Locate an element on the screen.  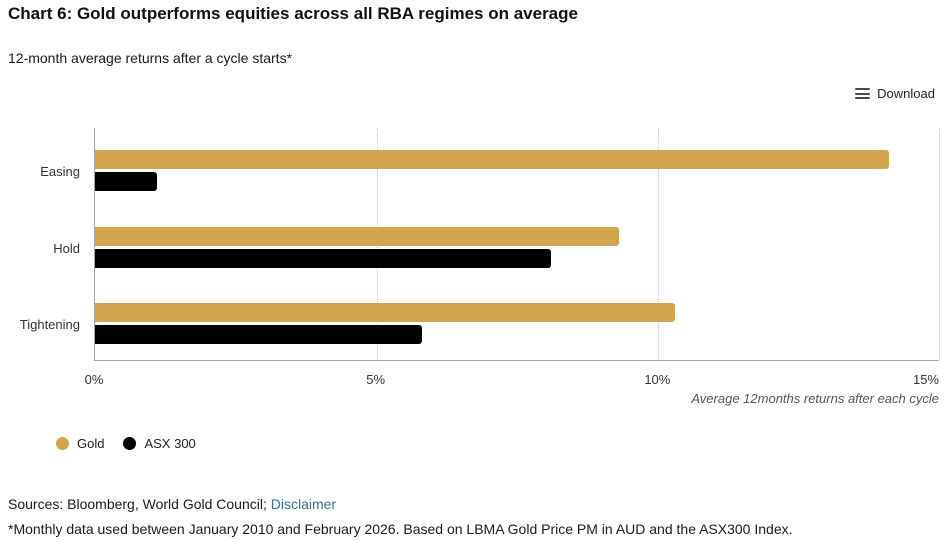
y-axis-labels: Easing Hold Tightening is located at coordinates (40, 244).